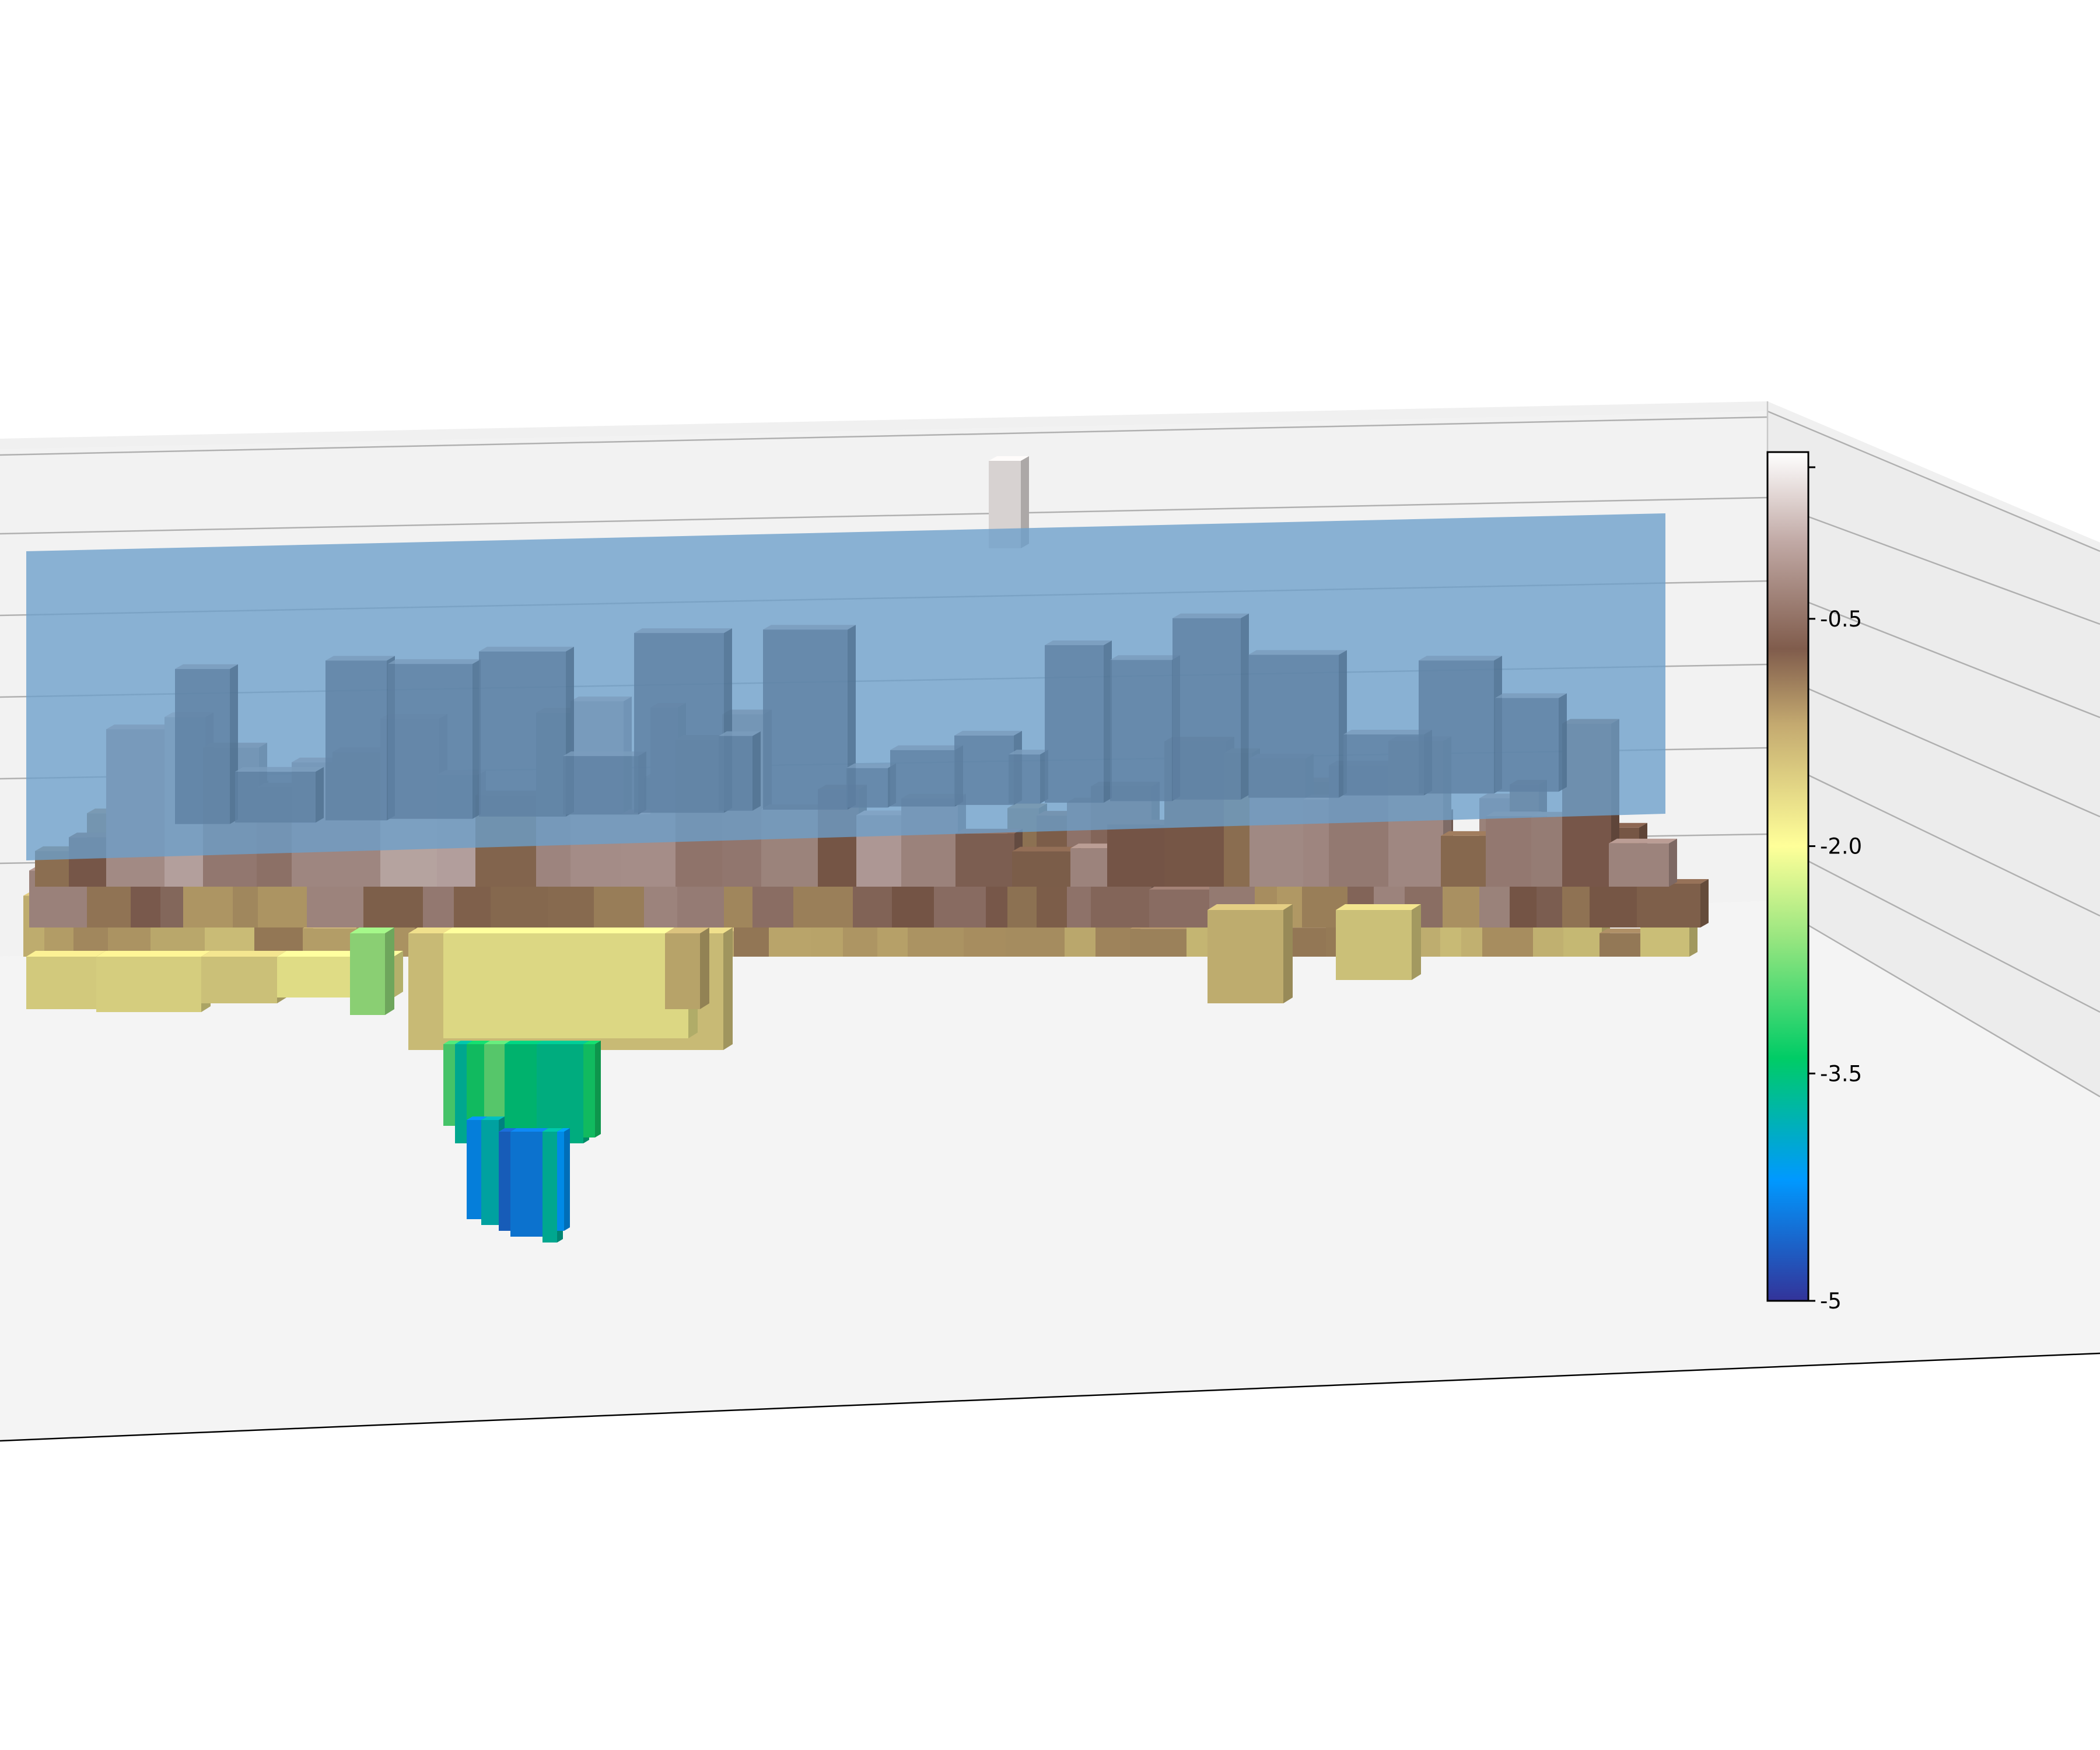 The image size is (2100, 1750). I want to click on side-pane, so click(1934, 750).